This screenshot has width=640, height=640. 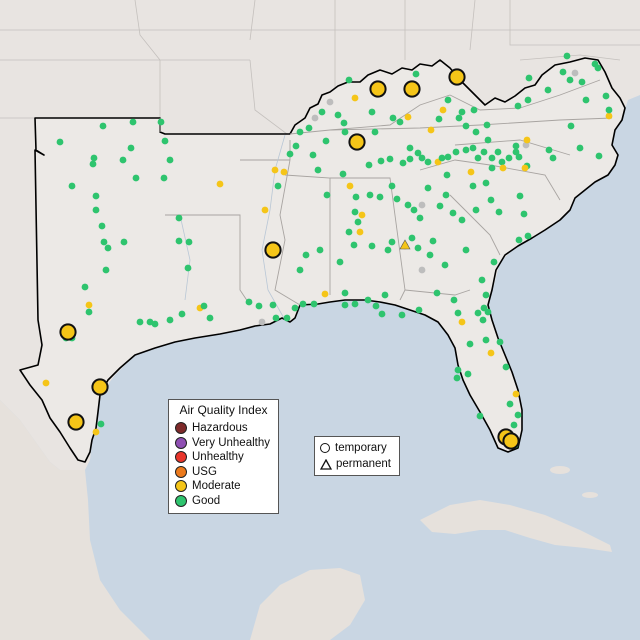 What do you see at coordinates (405, 244) in the screenshot?
I see `permanent-monitor-triangle` at bounding box center [405, 244].